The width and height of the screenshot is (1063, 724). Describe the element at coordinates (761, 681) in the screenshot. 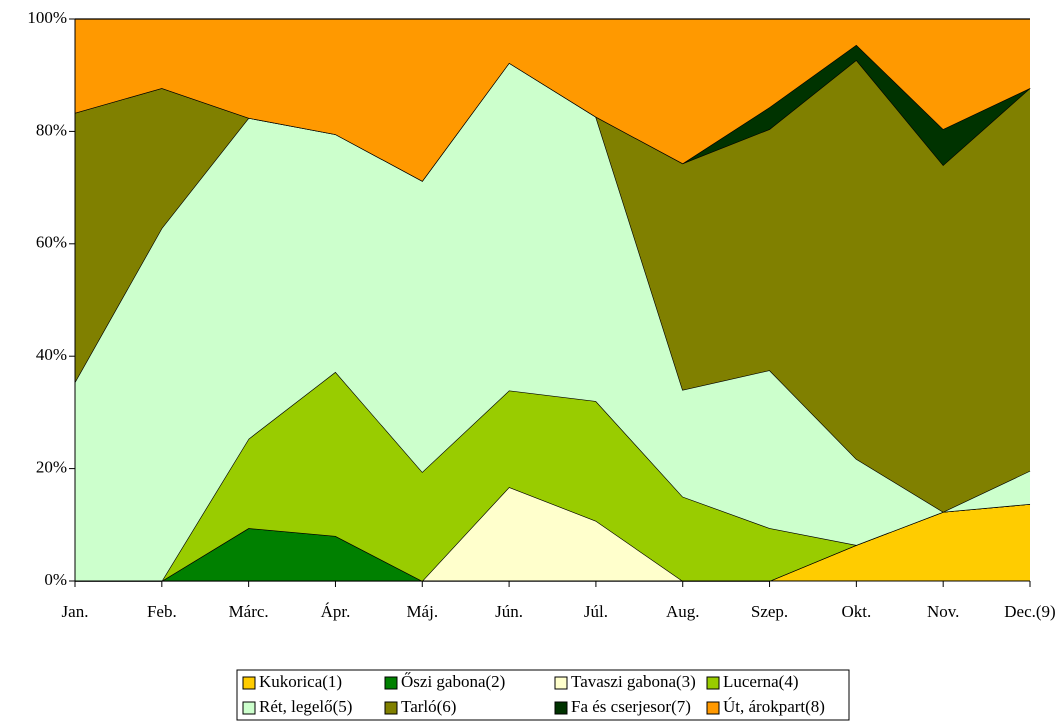

I see `legend-label: Lucerna(4)` at that location.